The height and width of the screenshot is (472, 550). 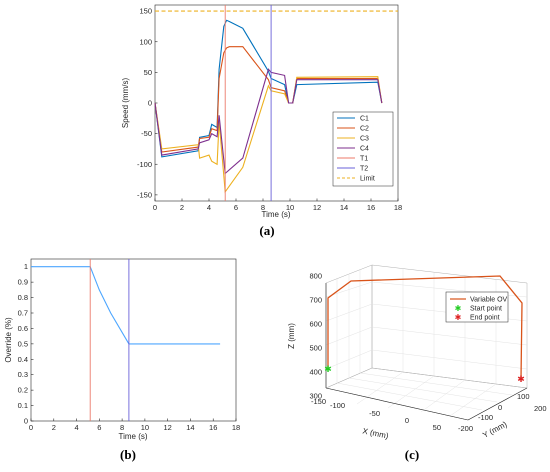 I want to click on end-point-marker: ✱, so click(x=521, y=379).